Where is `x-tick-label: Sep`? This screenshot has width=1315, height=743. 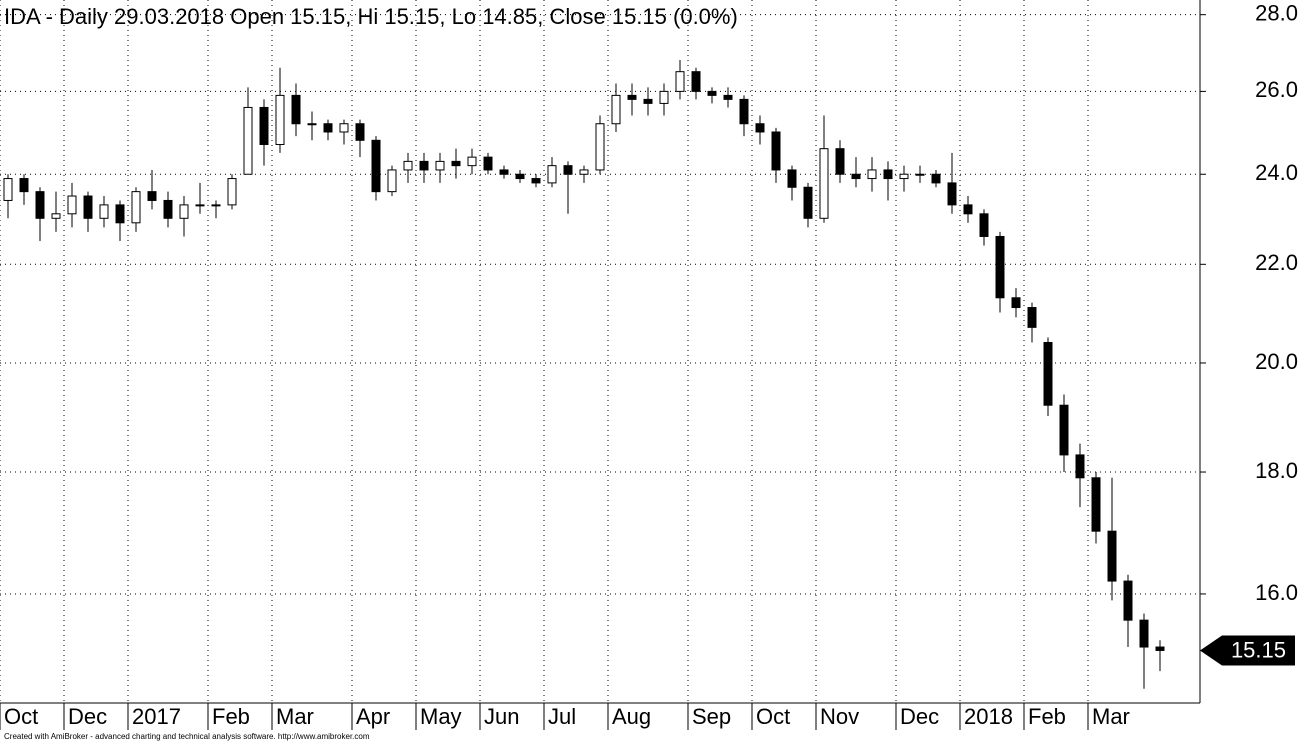
x-tick-label: Sep is located at coordinates (711, 716).